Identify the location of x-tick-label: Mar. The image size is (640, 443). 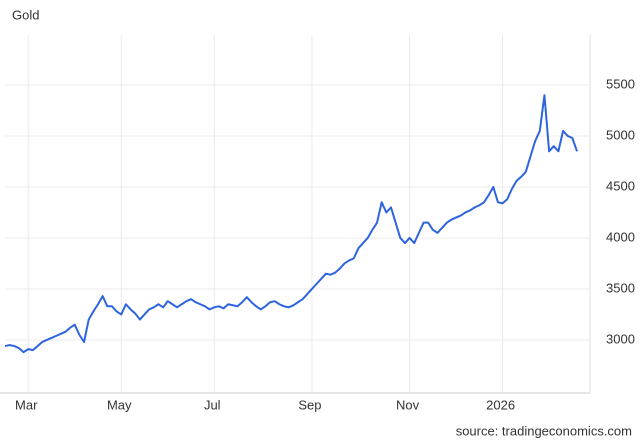
(26, 404).